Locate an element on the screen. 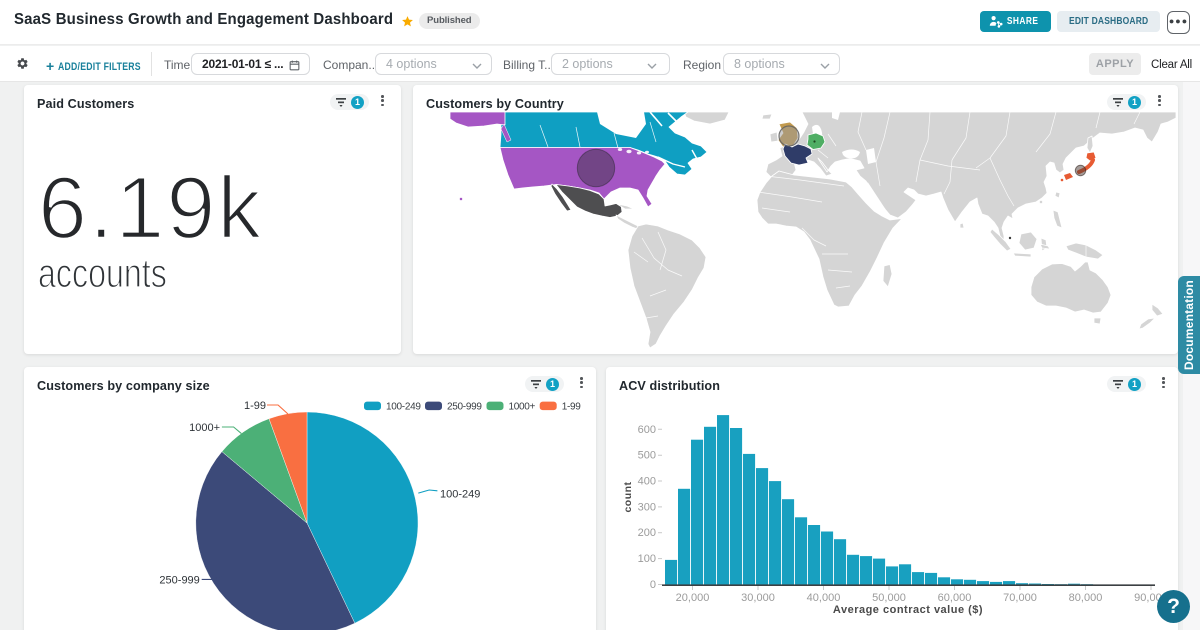 Image resolution: width=1200 pixels, height=630 pixels. svg-text: 50,000 is located at coordinates (889, 598).